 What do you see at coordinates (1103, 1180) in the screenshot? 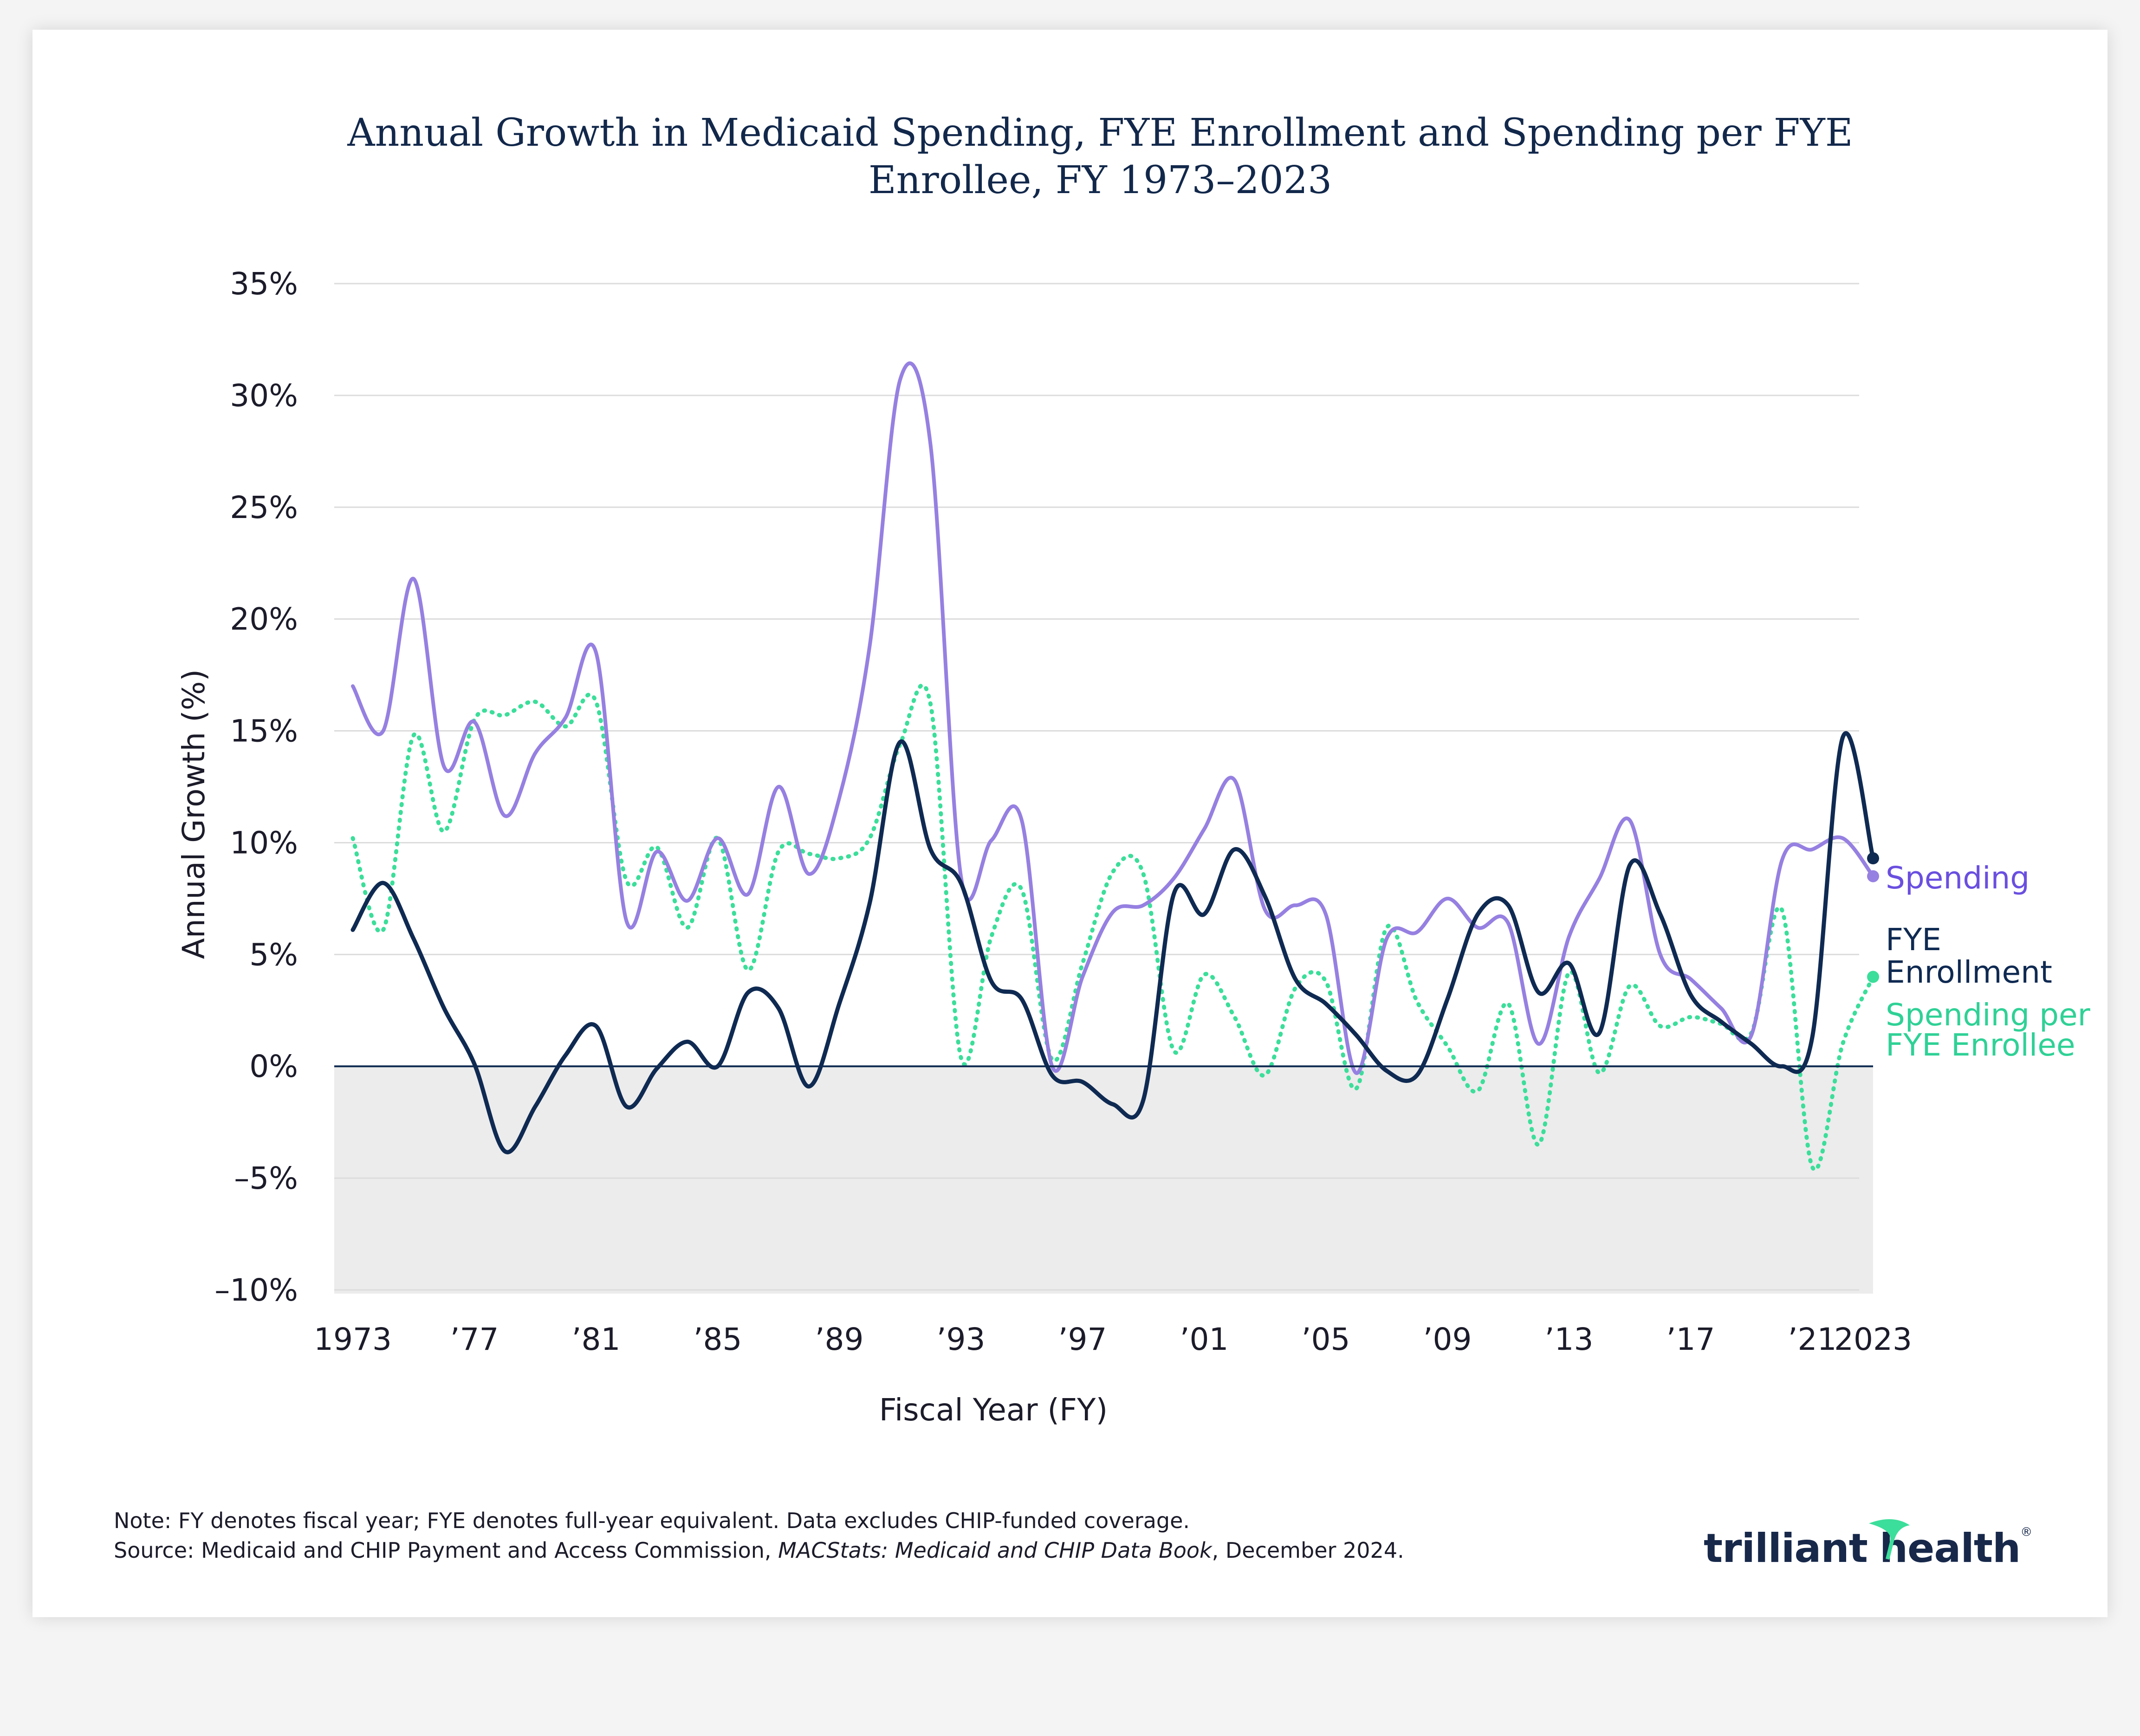
I see `negative-region-band` at bounding box center [1103, 1180].